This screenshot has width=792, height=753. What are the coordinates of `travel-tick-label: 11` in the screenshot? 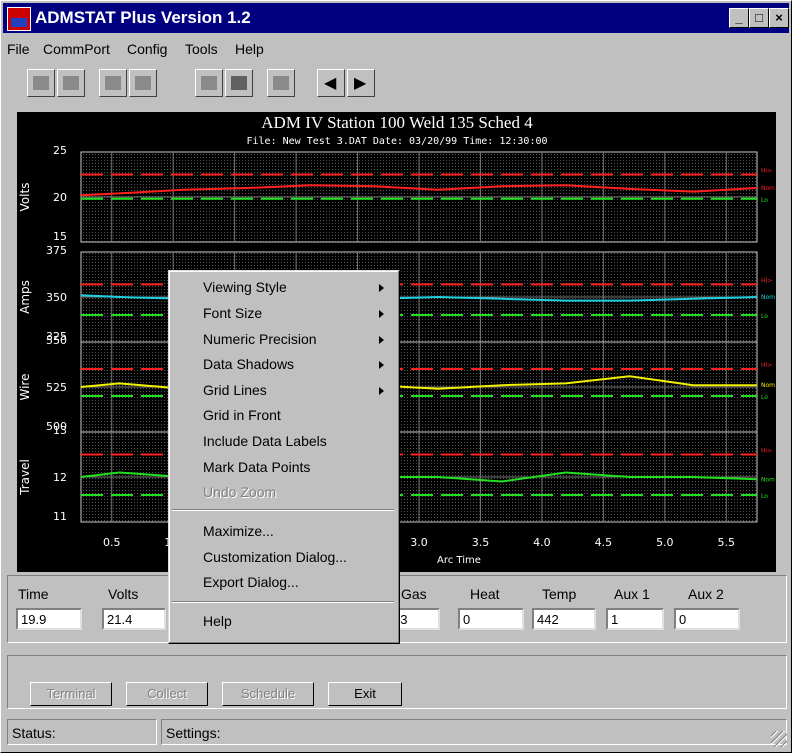 It's located at (60, 516).